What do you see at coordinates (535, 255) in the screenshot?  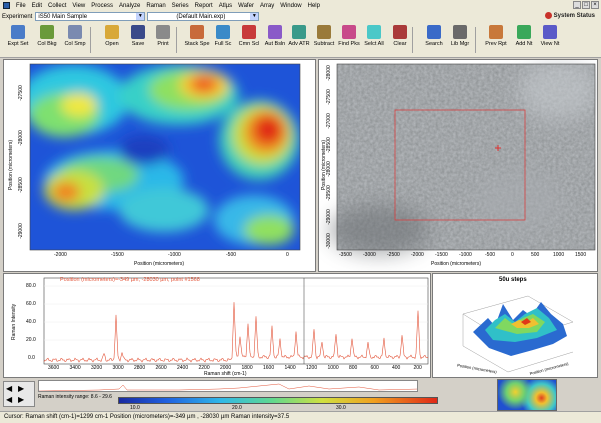 I see `video-x-tick: 500` at bounding box center [535, 255].